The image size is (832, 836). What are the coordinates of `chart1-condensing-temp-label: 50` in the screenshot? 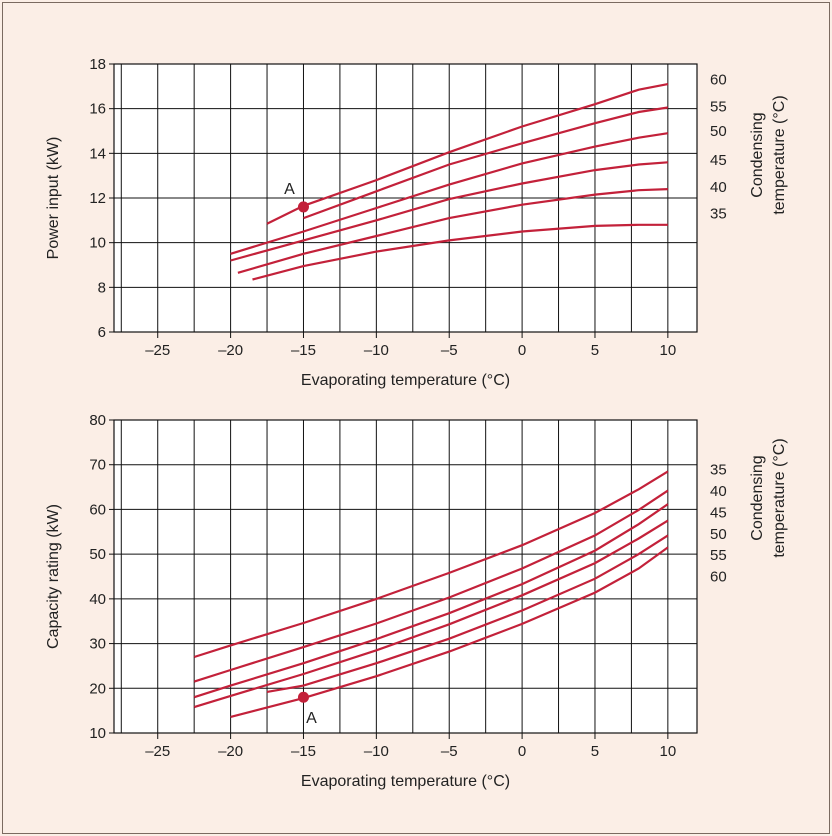 It's located at (718, 131).